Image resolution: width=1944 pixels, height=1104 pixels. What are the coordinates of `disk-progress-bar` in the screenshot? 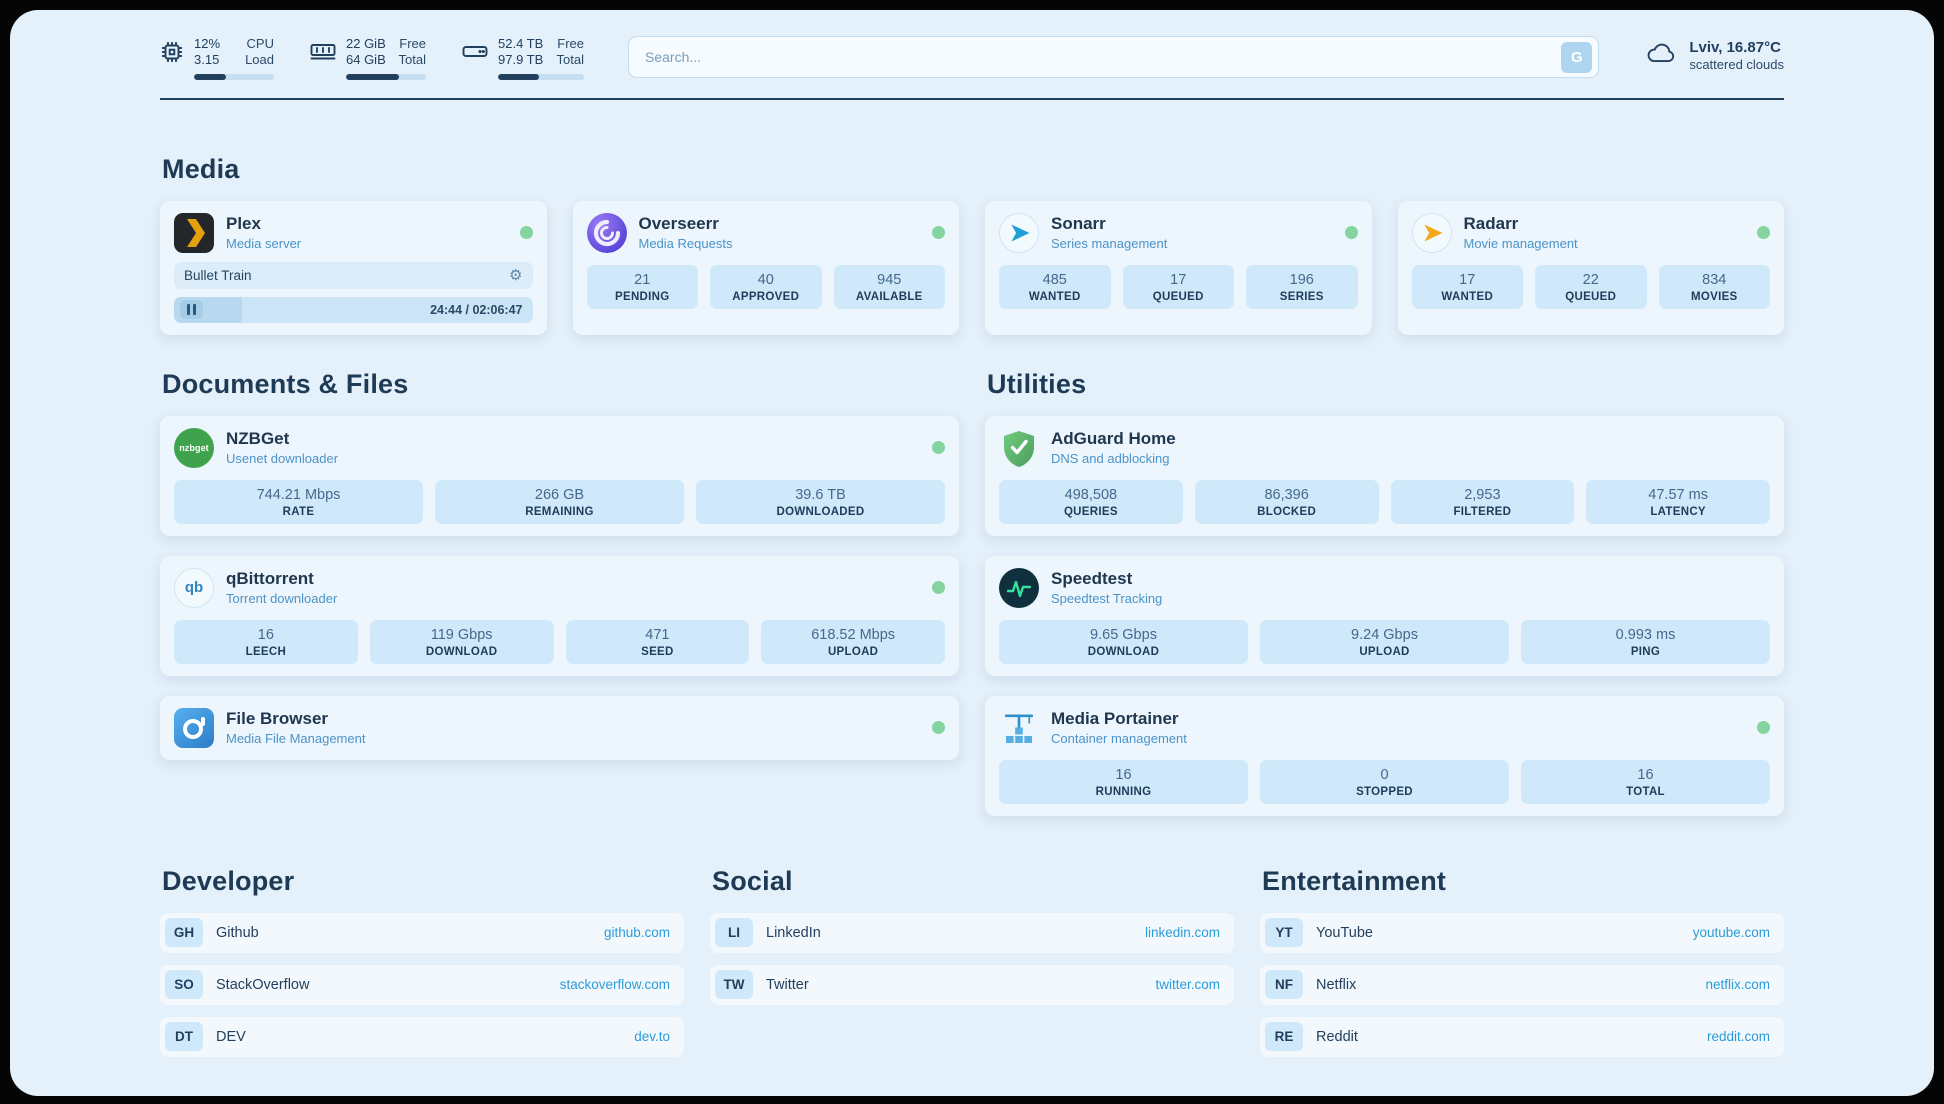 It's located at (541, 76).